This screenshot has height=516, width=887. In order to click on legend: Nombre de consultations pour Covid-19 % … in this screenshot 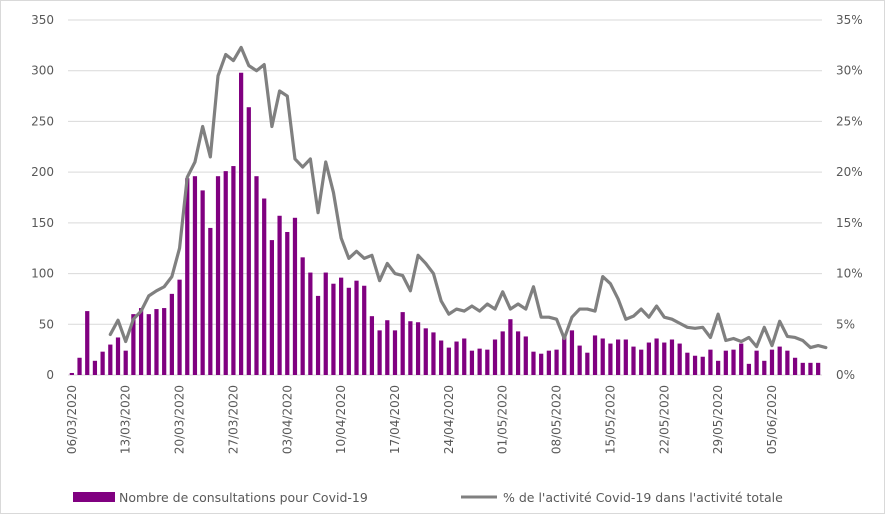, I will do `click(428, 497)`.